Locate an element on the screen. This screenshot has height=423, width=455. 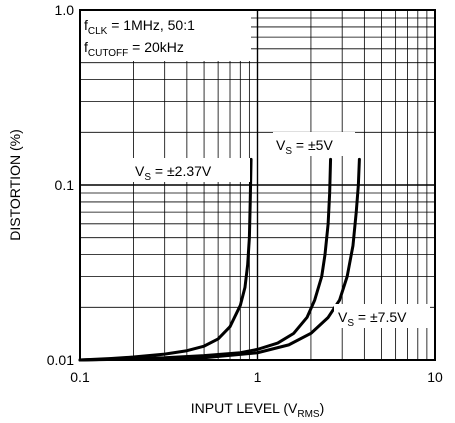
y-axis-title: DISTORTION (%) is located at coordinates (15, 185).